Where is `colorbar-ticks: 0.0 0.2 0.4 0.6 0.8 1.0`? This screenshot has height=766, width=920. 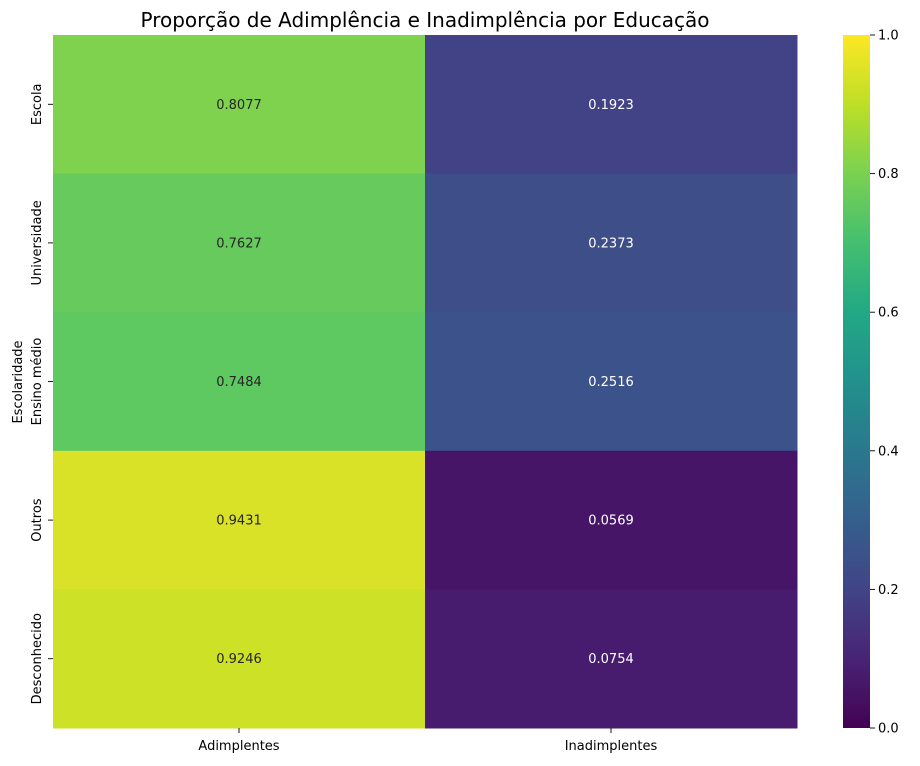
colorbar-ticks: 0.0 0.2 0.4 0.6 0.8 1.0 is located at coordinates (884, 383).